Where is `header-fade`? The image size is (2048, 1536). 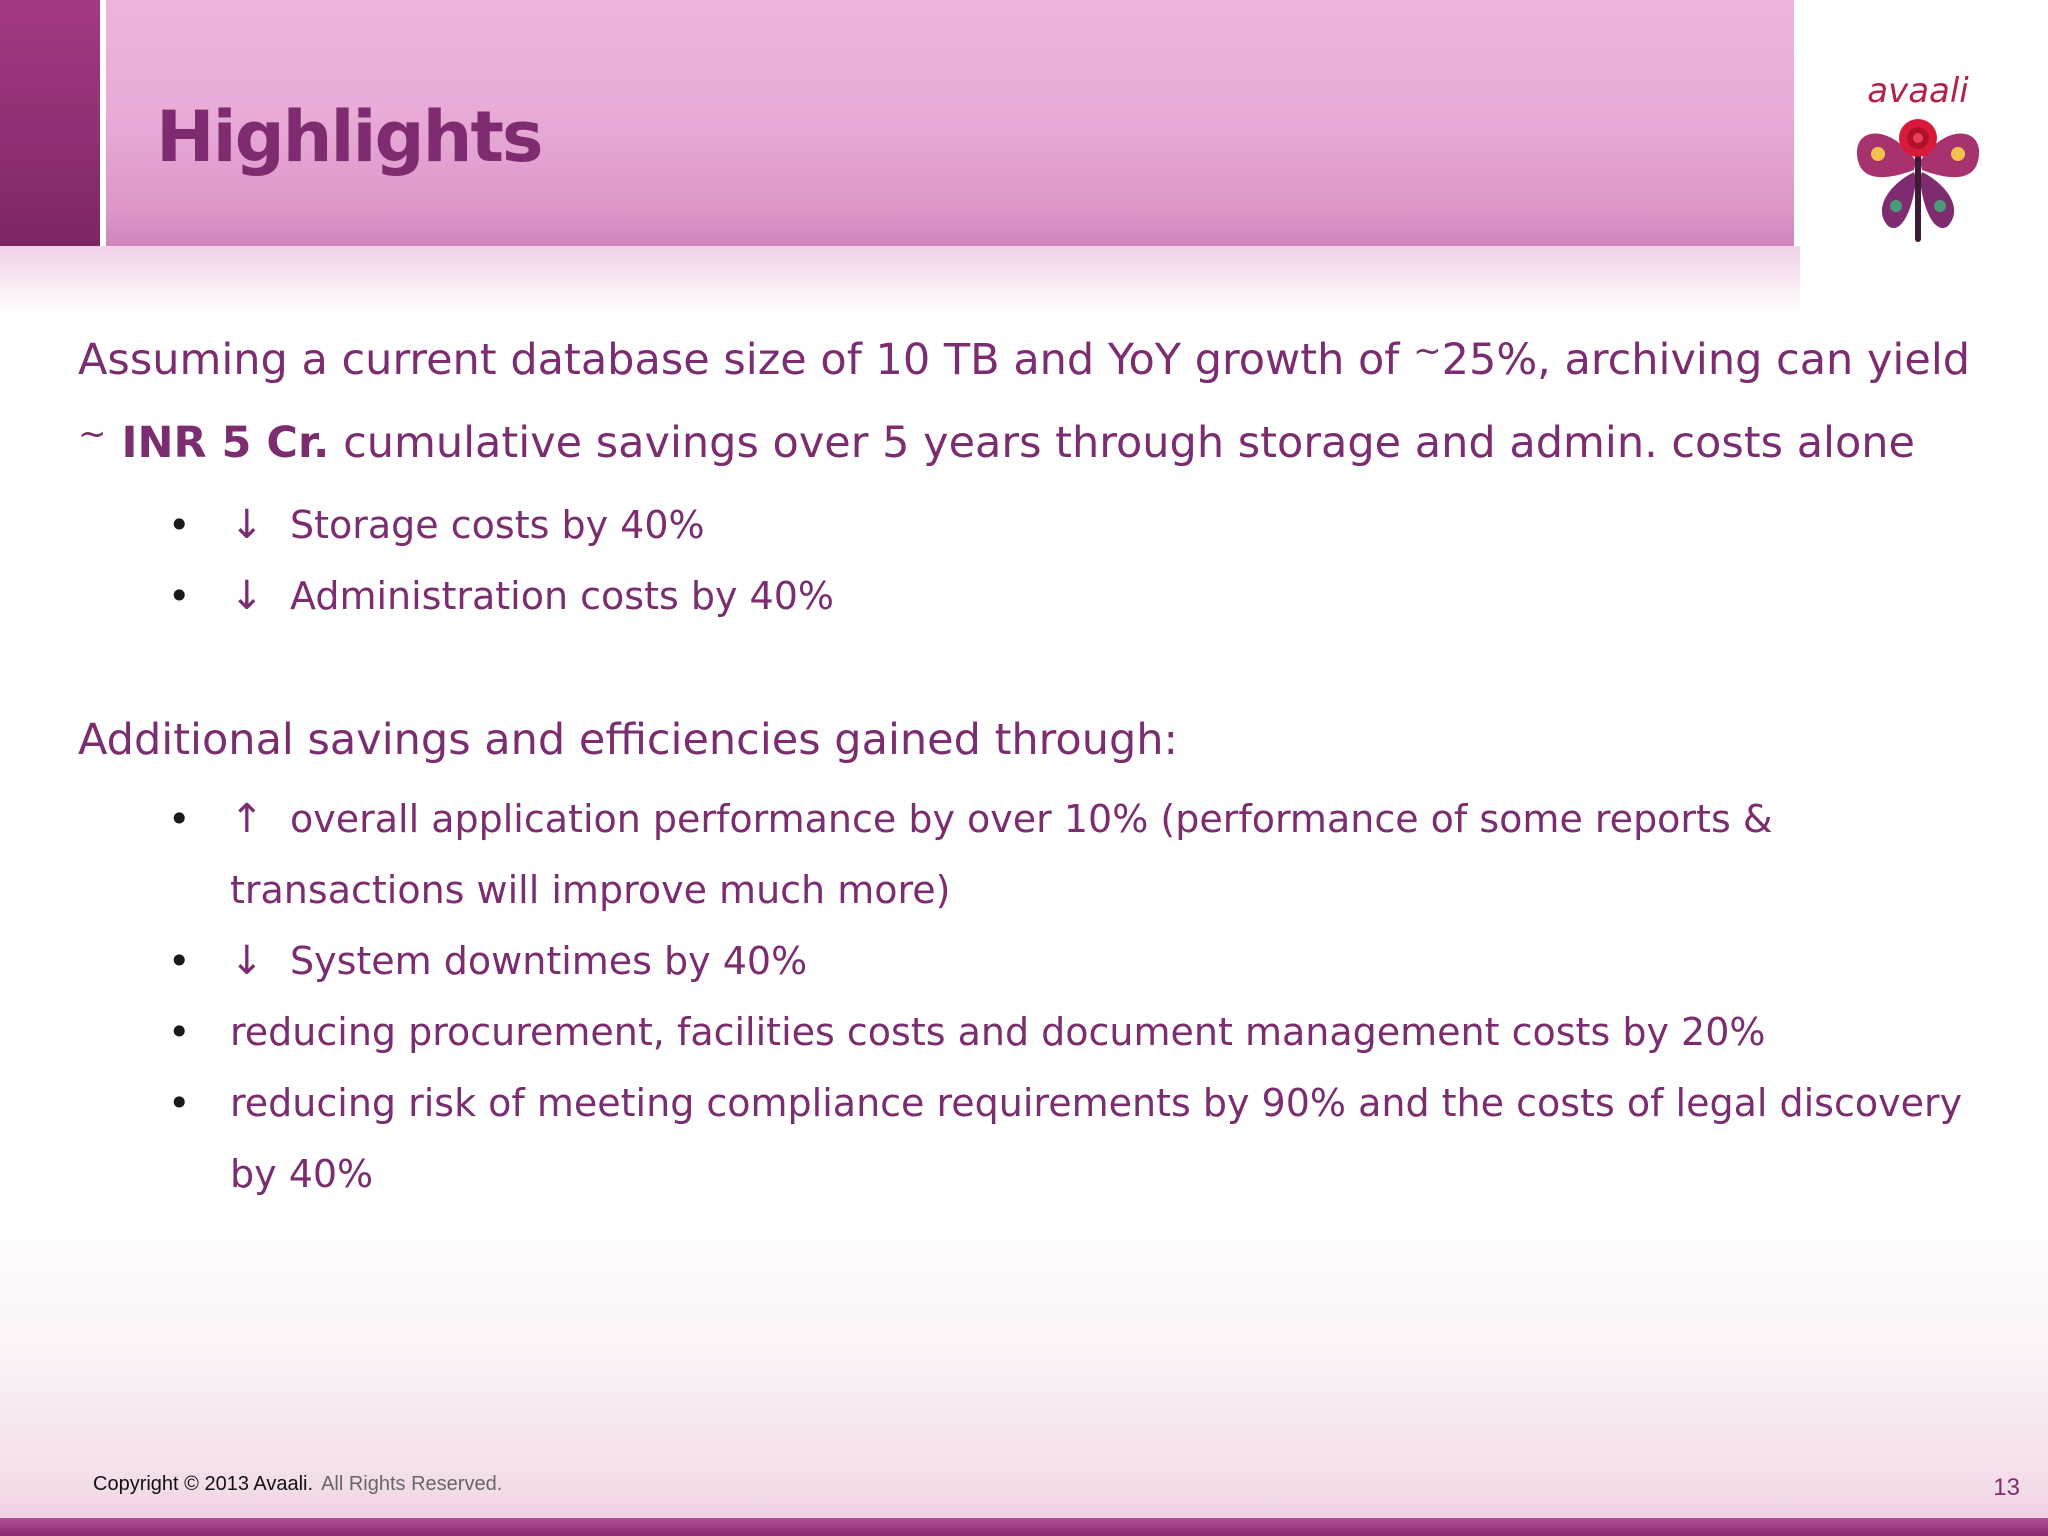 header-fade is located at coordinates (900, 281).